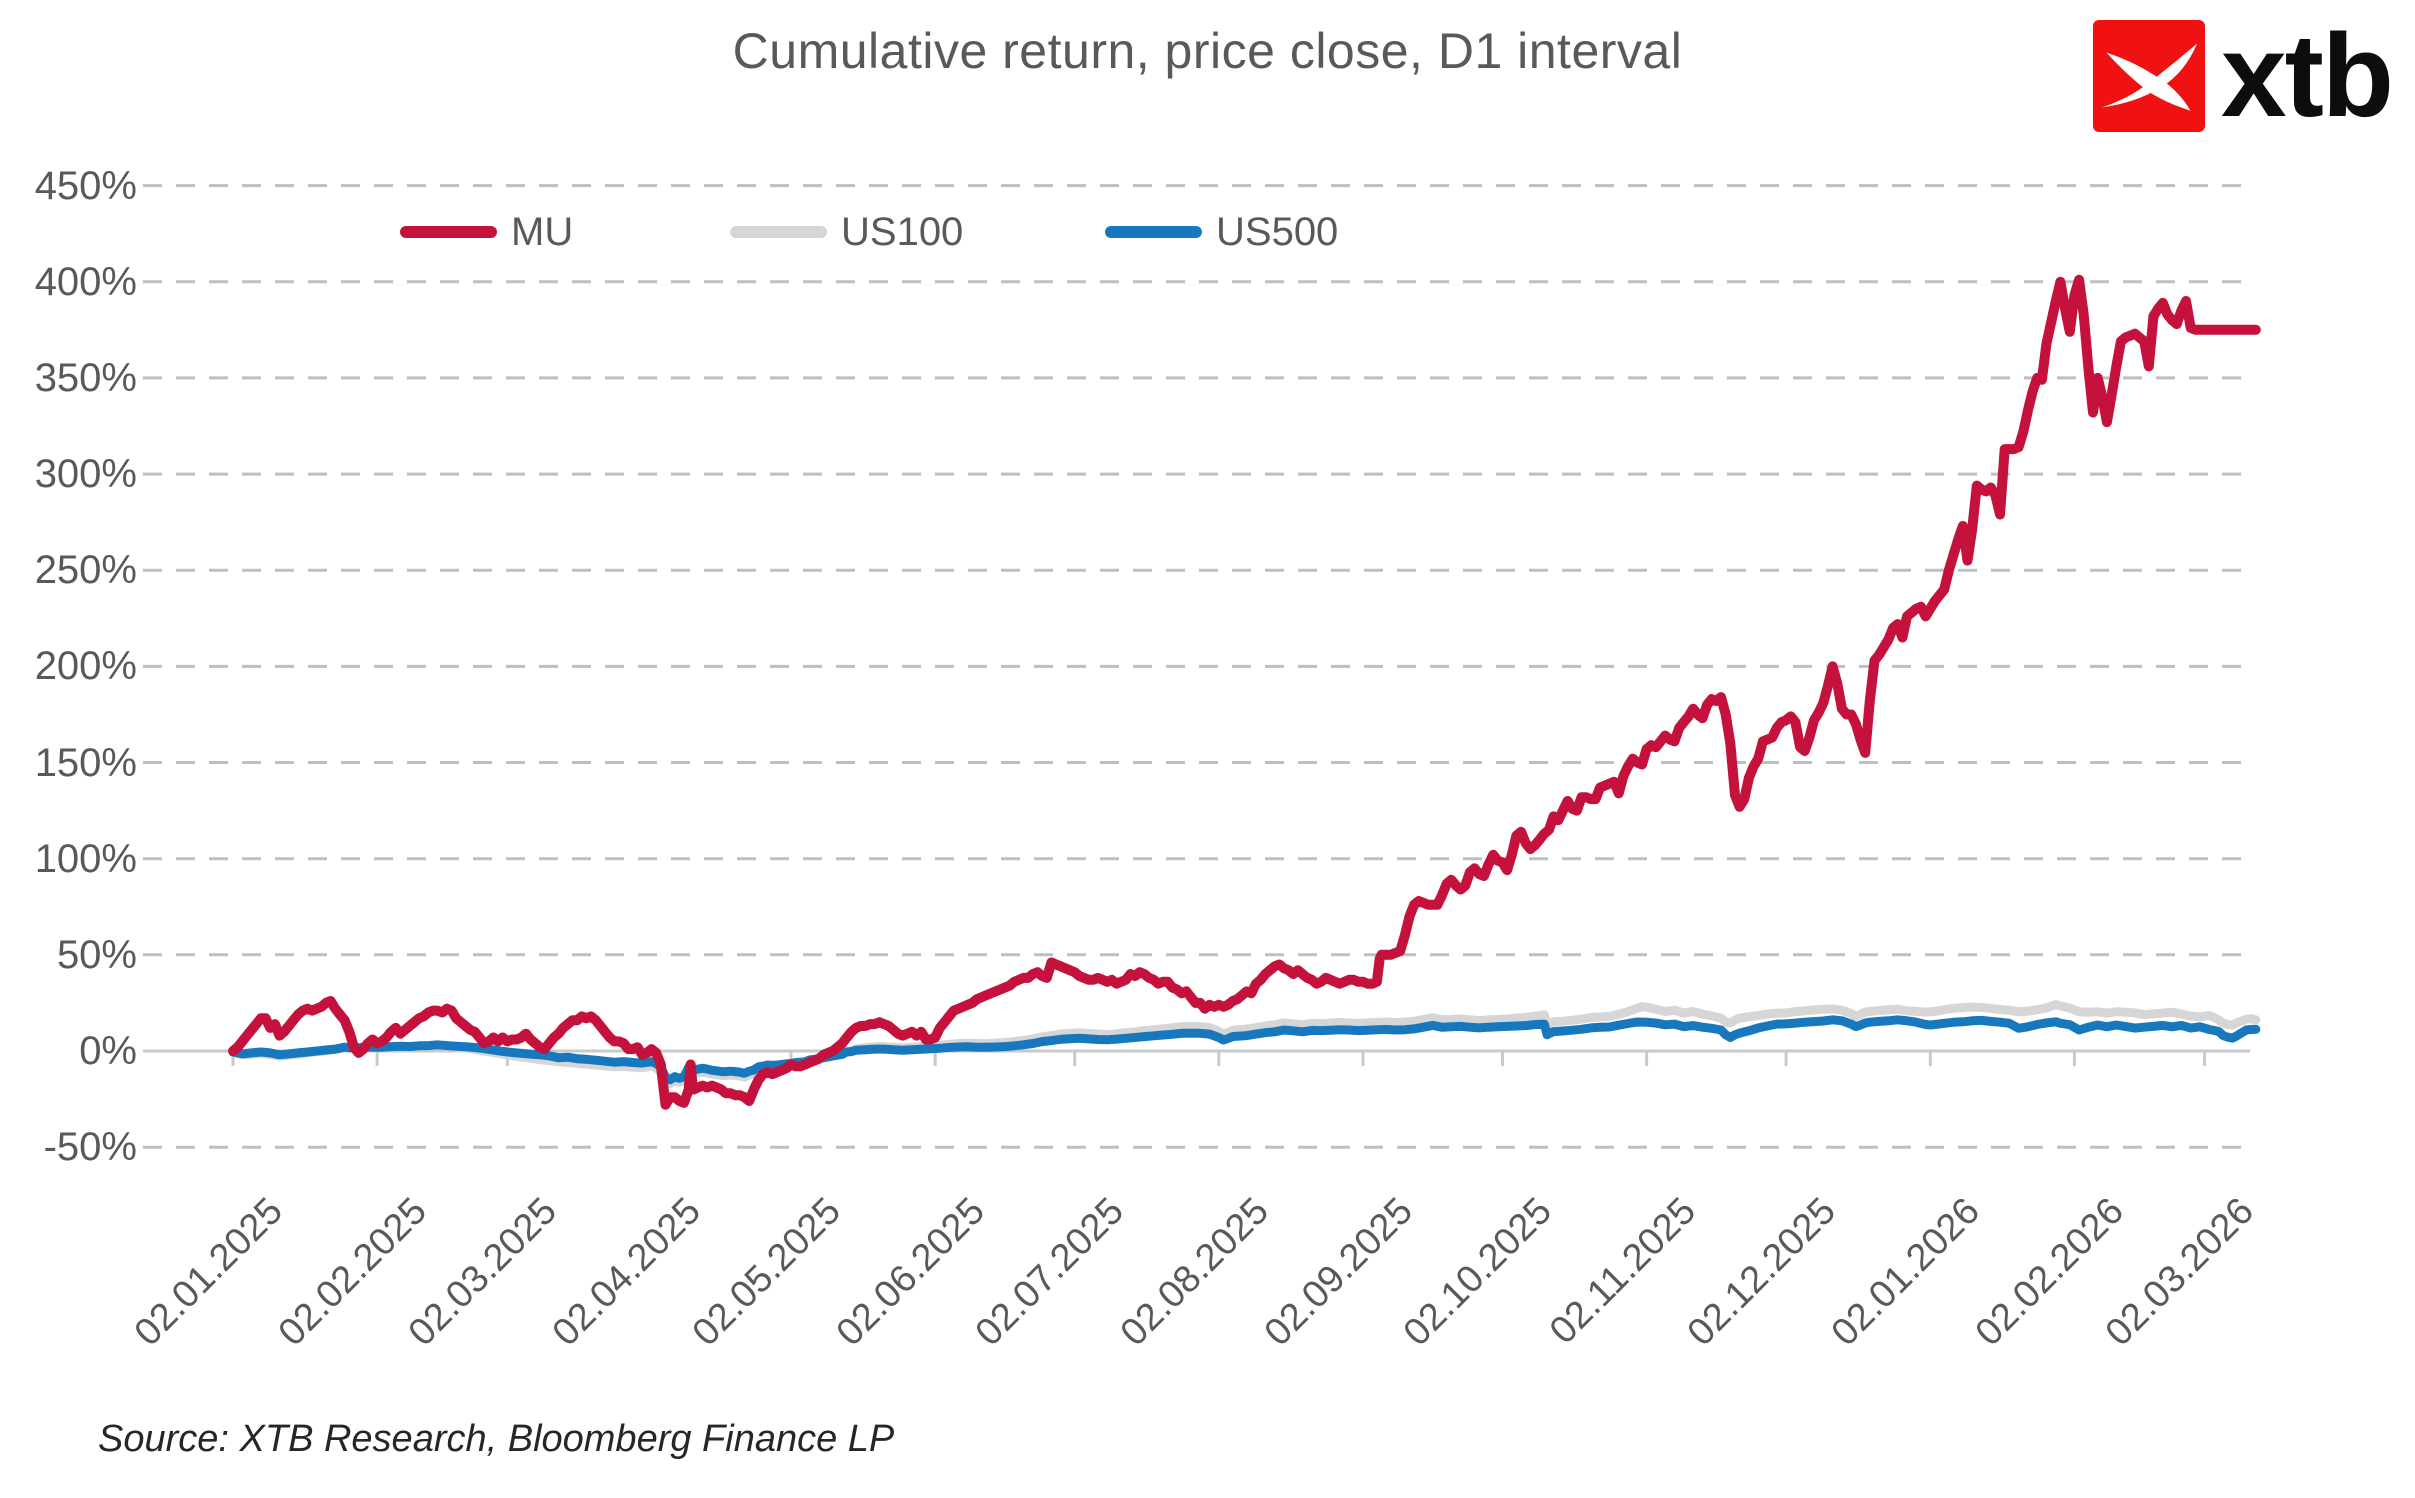 The image size is (2415, 1498). Describe the element at coordinates (542, 231) in the screenshot. I see `legend-label-mu: MU` at that location.